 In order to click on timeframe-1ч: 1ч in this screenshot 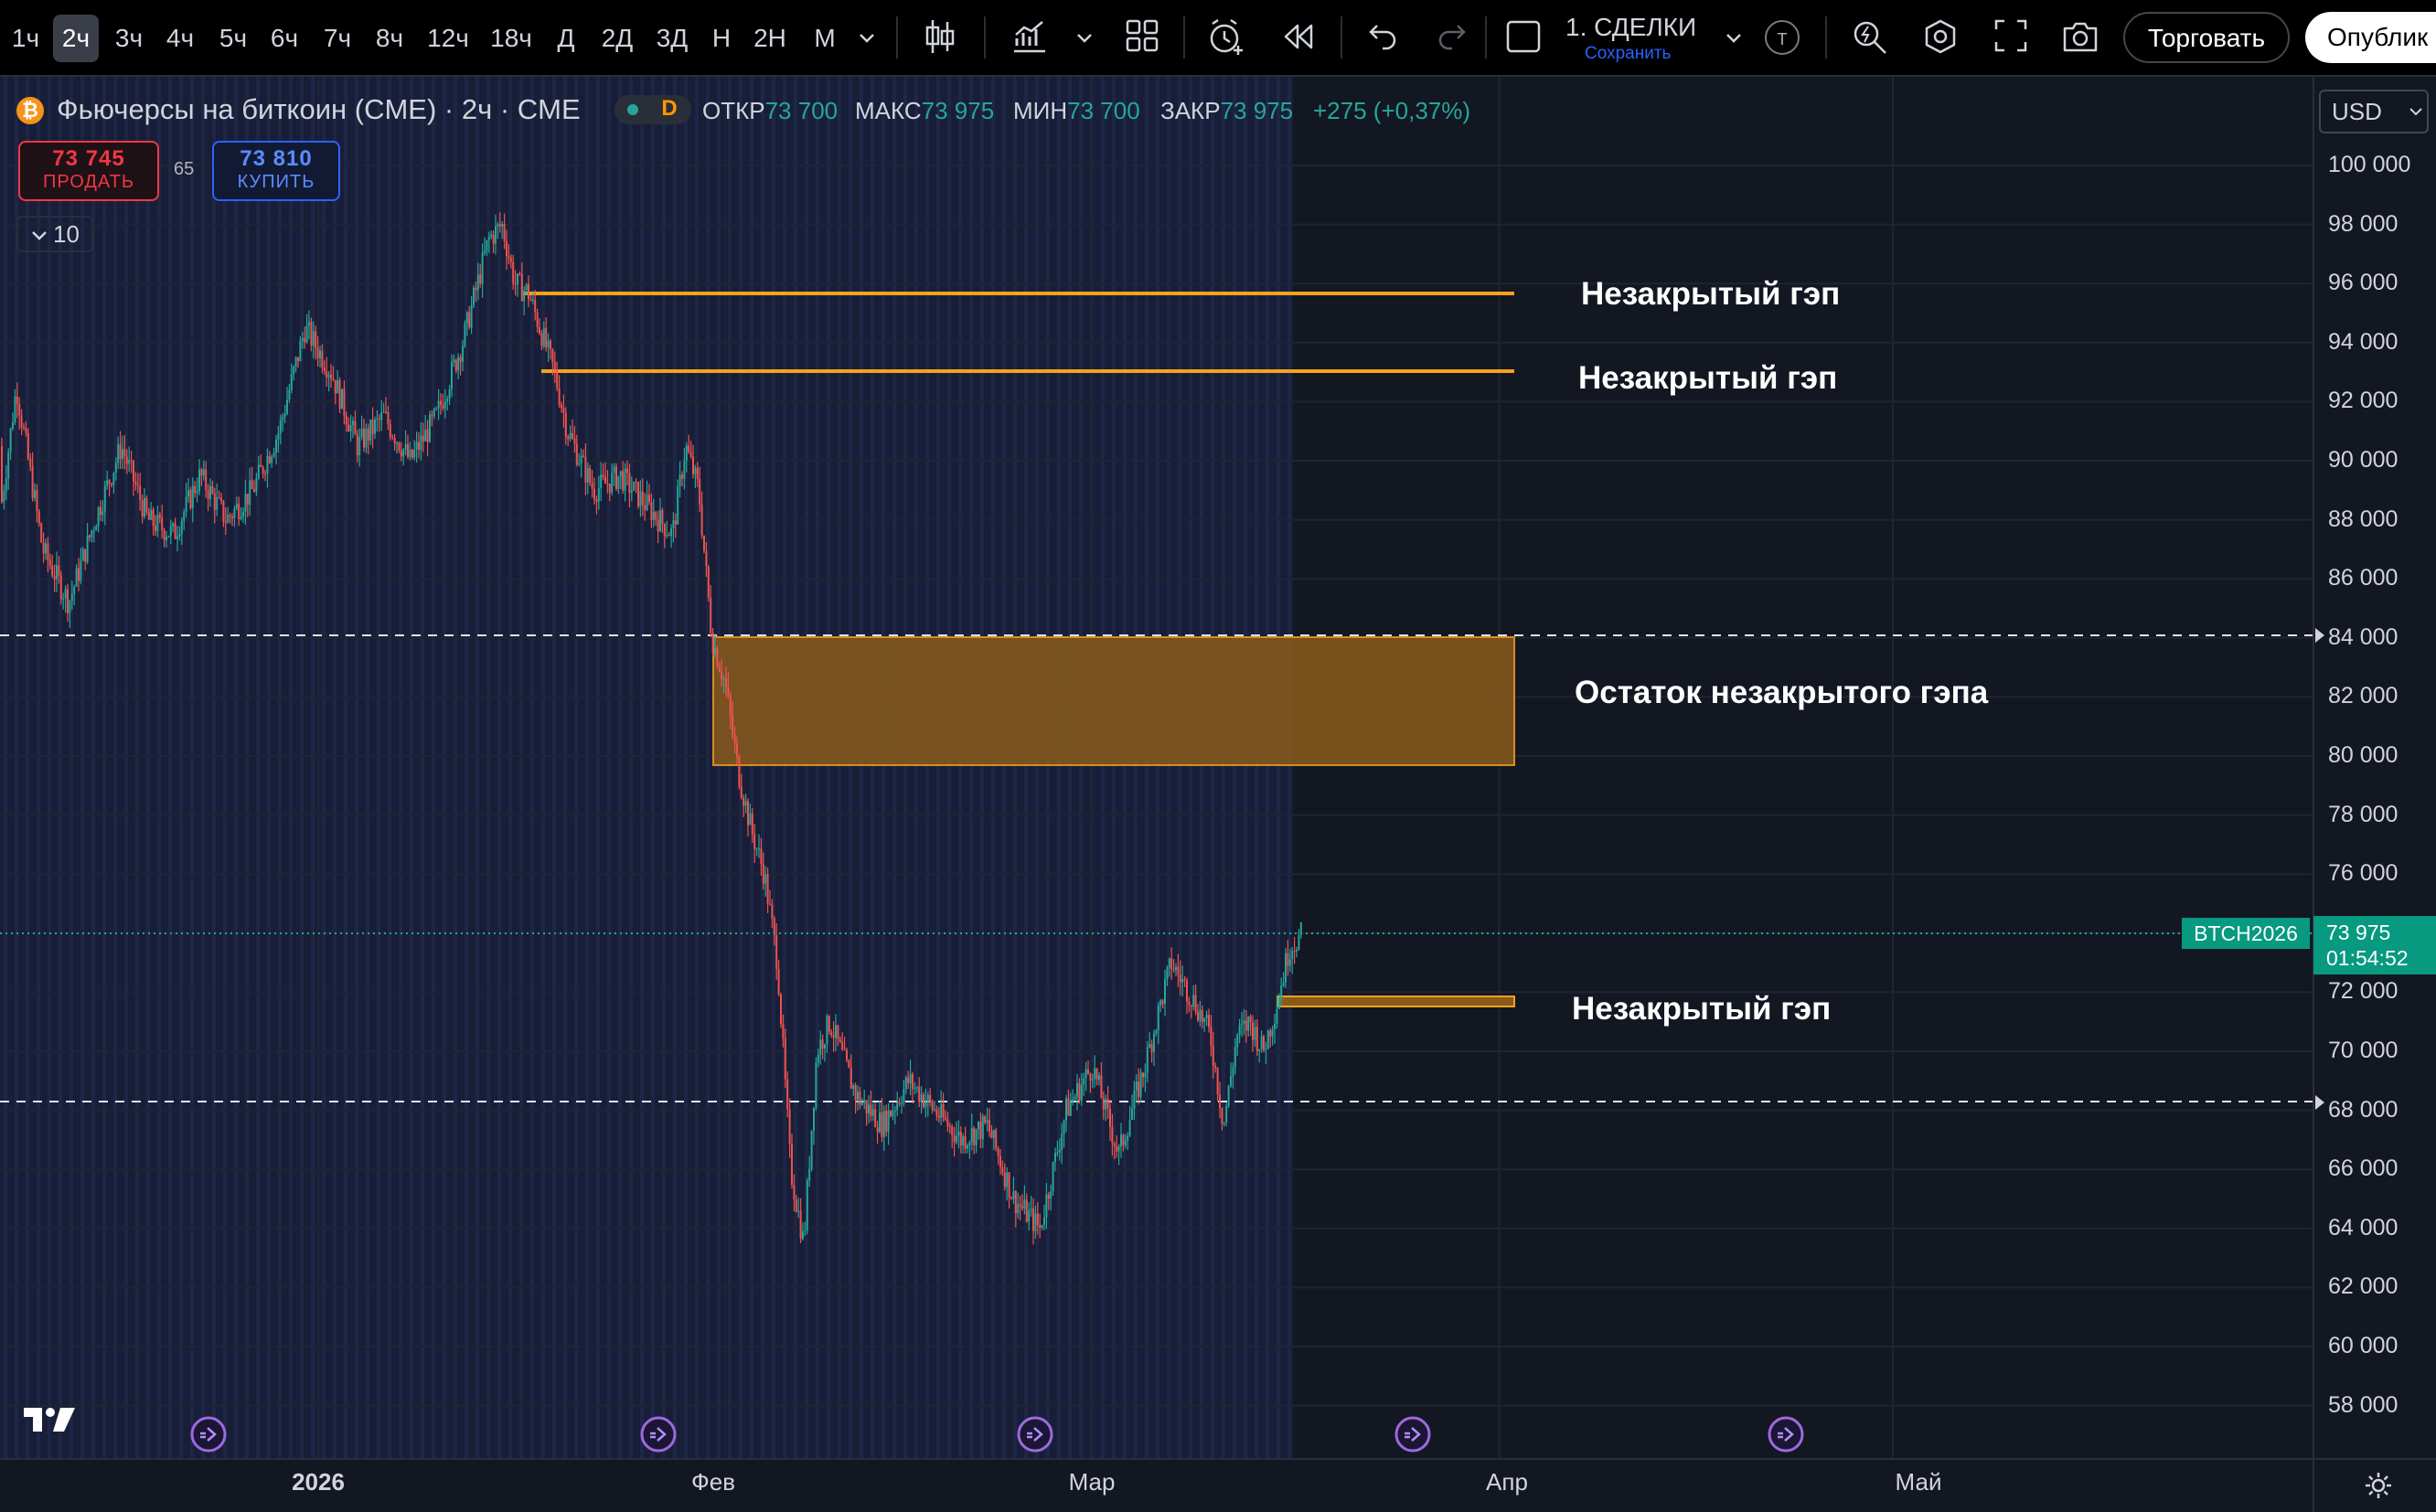, I will do `click(25, 38)`.